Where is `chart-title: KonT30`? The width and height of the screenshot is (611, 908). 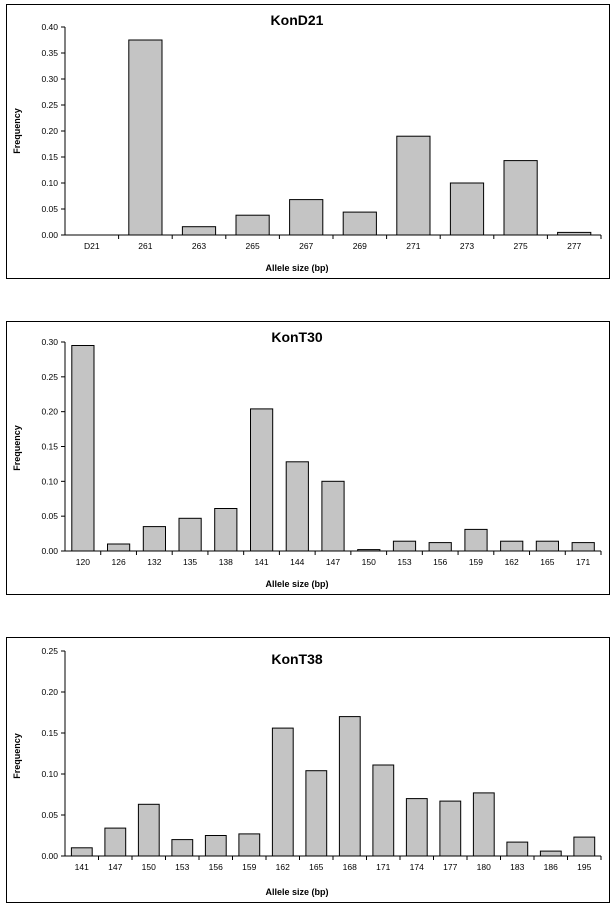 chart-title: KonT30 is located at coordinates (297, 337).